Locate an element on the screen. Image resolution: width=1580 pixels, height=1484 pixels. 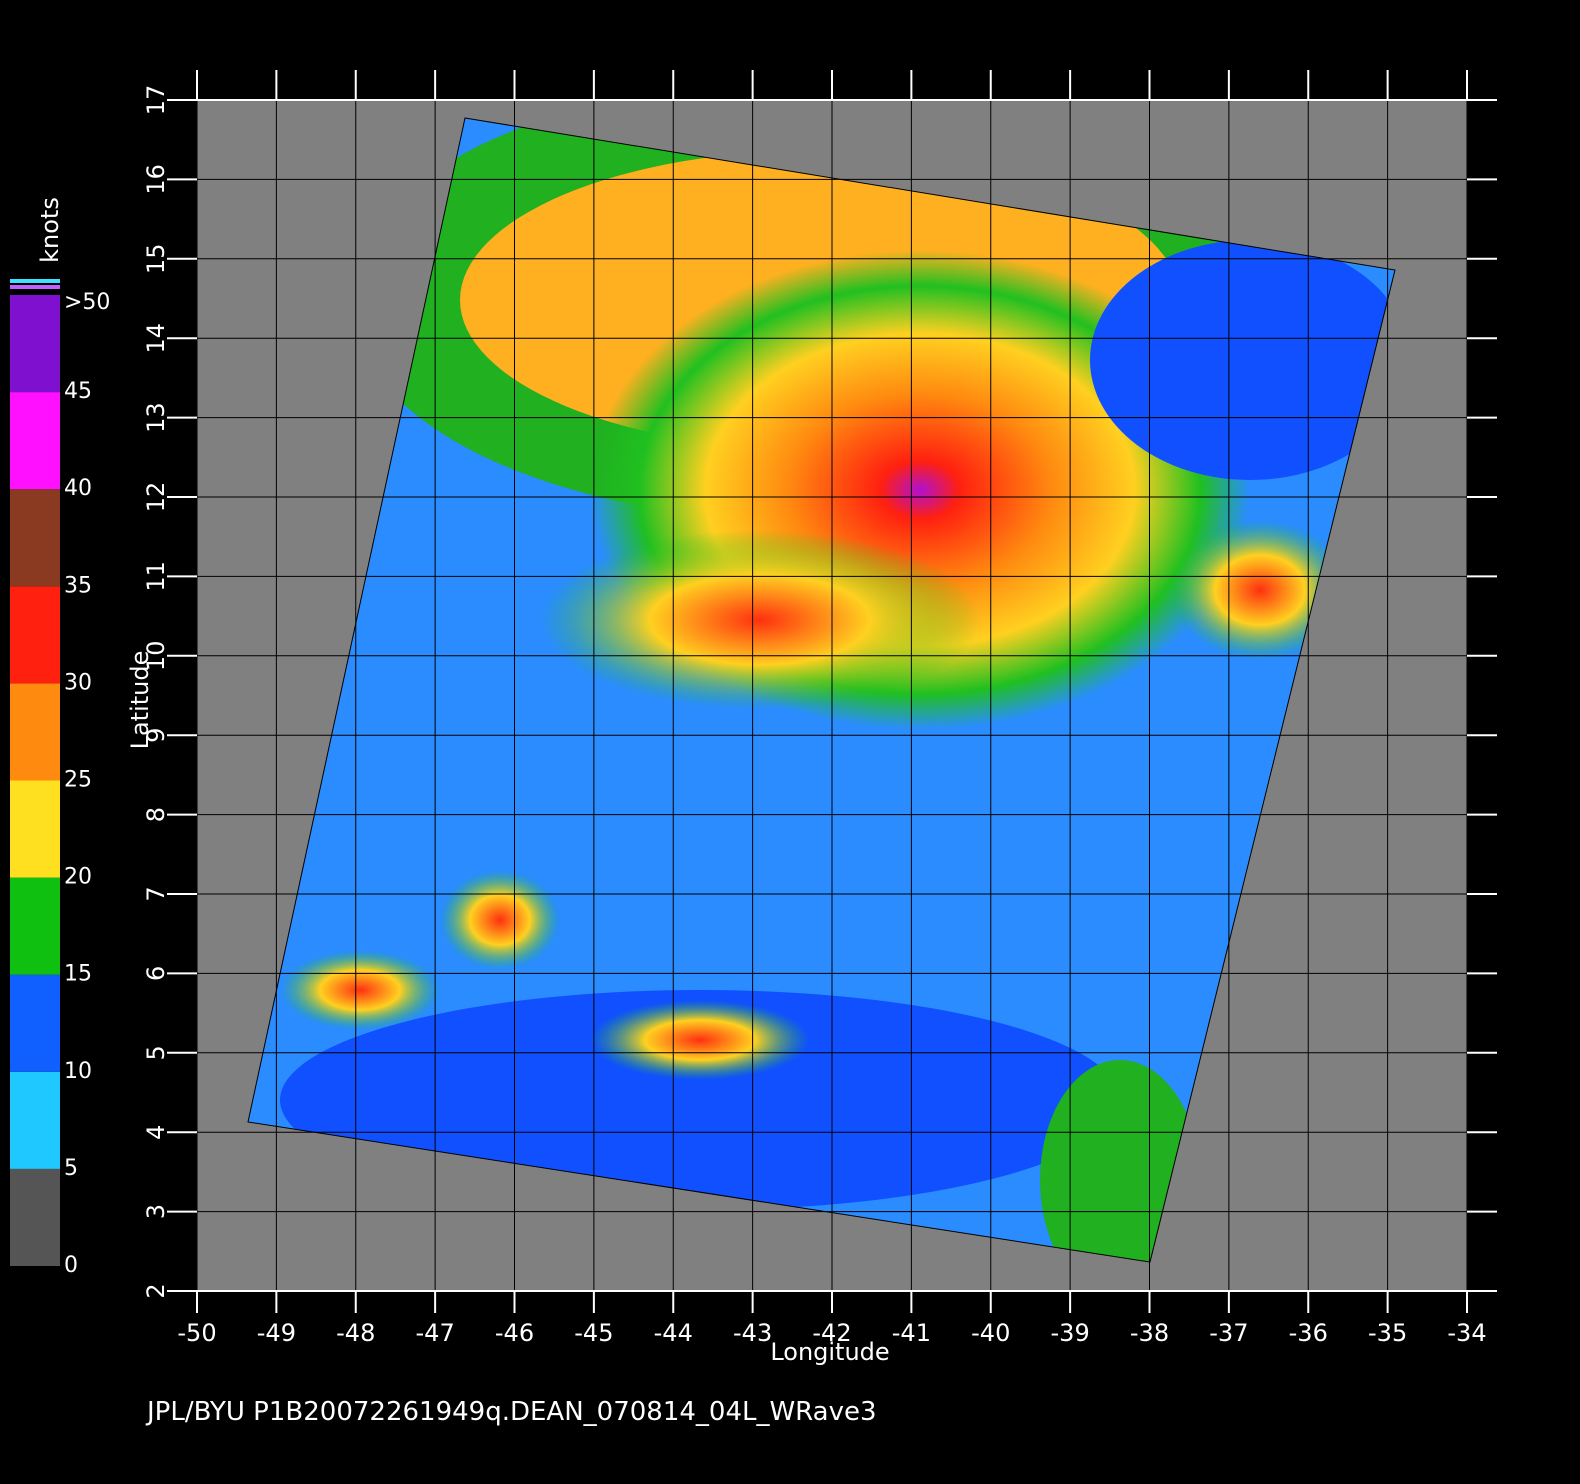
x-tick-label: -37 is located at coordinates (1228, 1333).